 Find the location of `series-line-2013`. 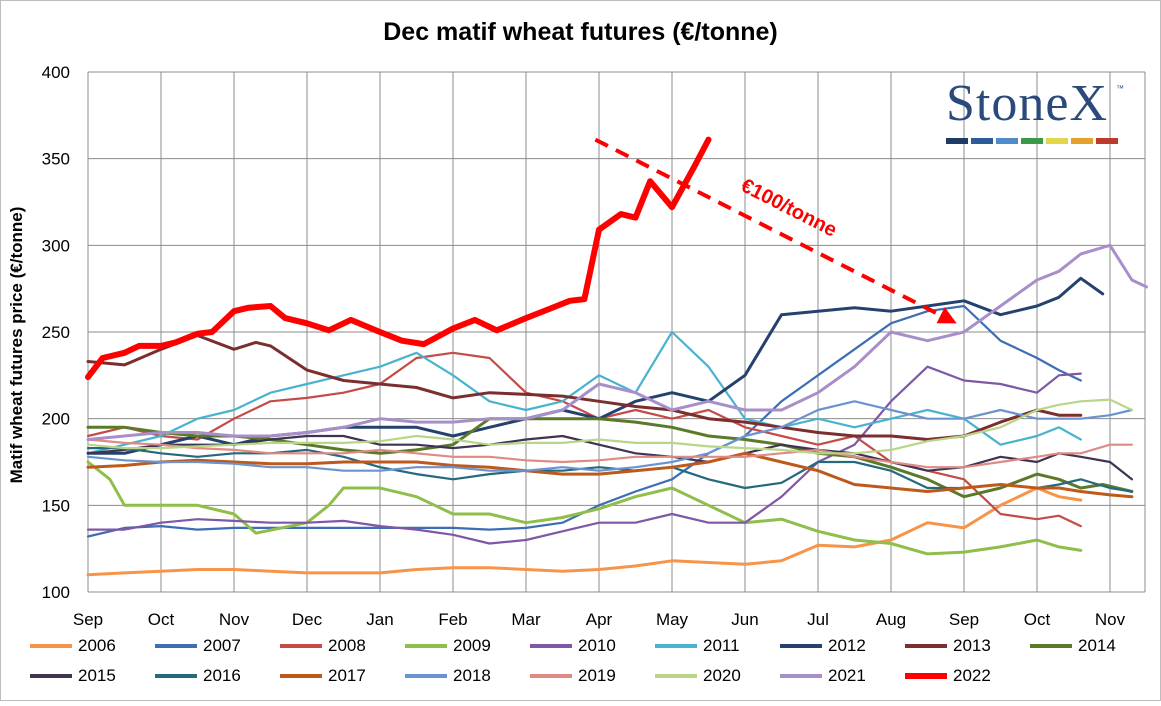

series-line-2013 is located at coordinates (584, 387).